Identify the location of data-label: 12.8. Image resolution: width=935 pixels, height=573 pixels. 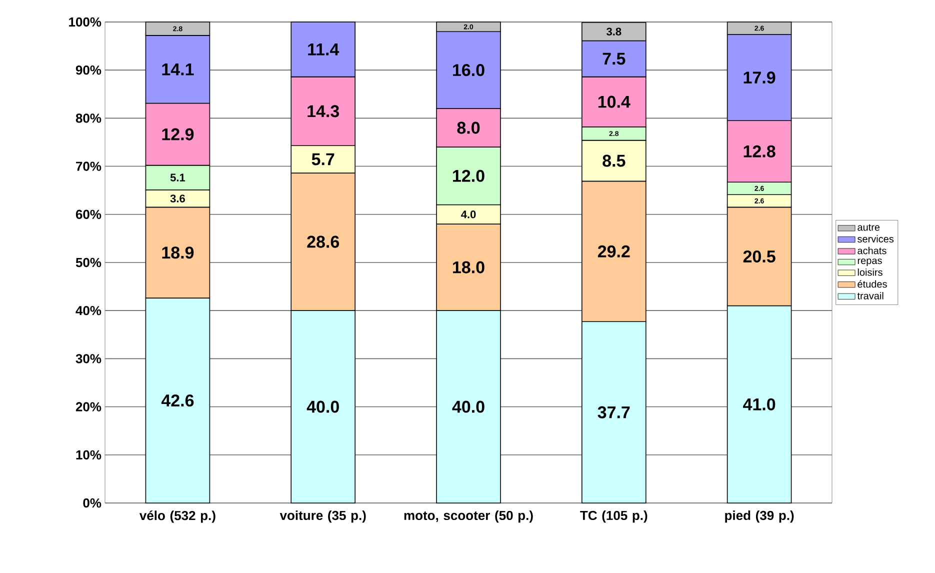
(760, 151).